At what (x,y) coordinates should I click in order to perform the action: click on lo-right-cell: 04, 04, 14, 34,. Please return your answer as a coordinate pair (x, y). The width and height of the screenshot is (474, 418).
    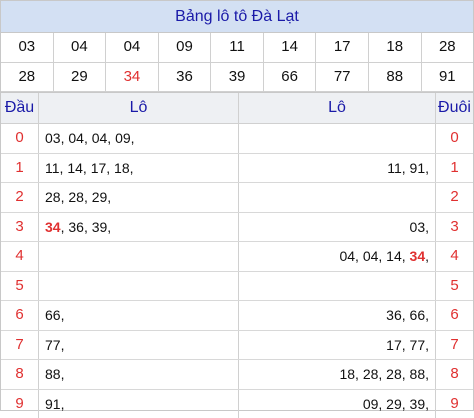
    Looking at the image, I should click on (337, 256).